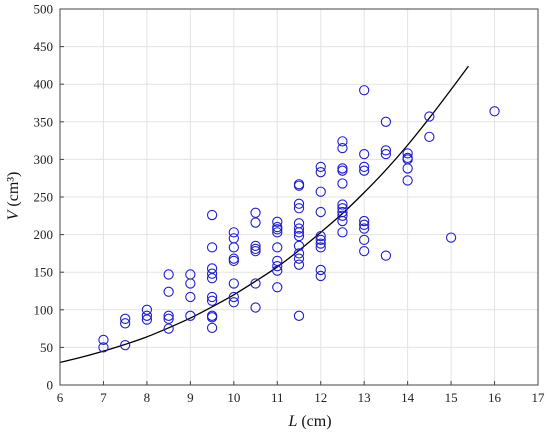 The height and width of the screenshot is (435, 550). I want to click on y-tick-label: 250, so click(44, 197).